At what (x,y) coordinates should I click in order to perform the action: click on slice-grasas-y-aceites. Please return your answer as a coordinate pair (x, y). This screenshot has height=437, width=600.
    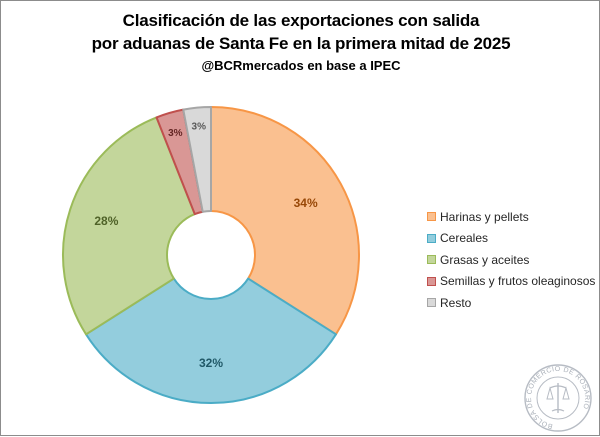
    Looking at the image, I should click on (129, 226).